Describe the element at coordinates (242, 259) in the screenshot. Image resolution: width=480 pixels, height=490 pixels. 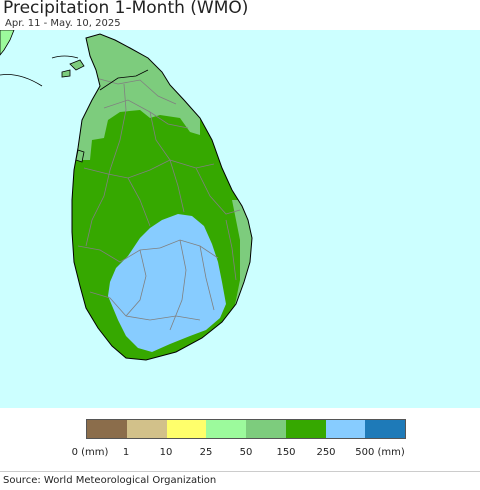
I see `zone-50-150-east` at that location.